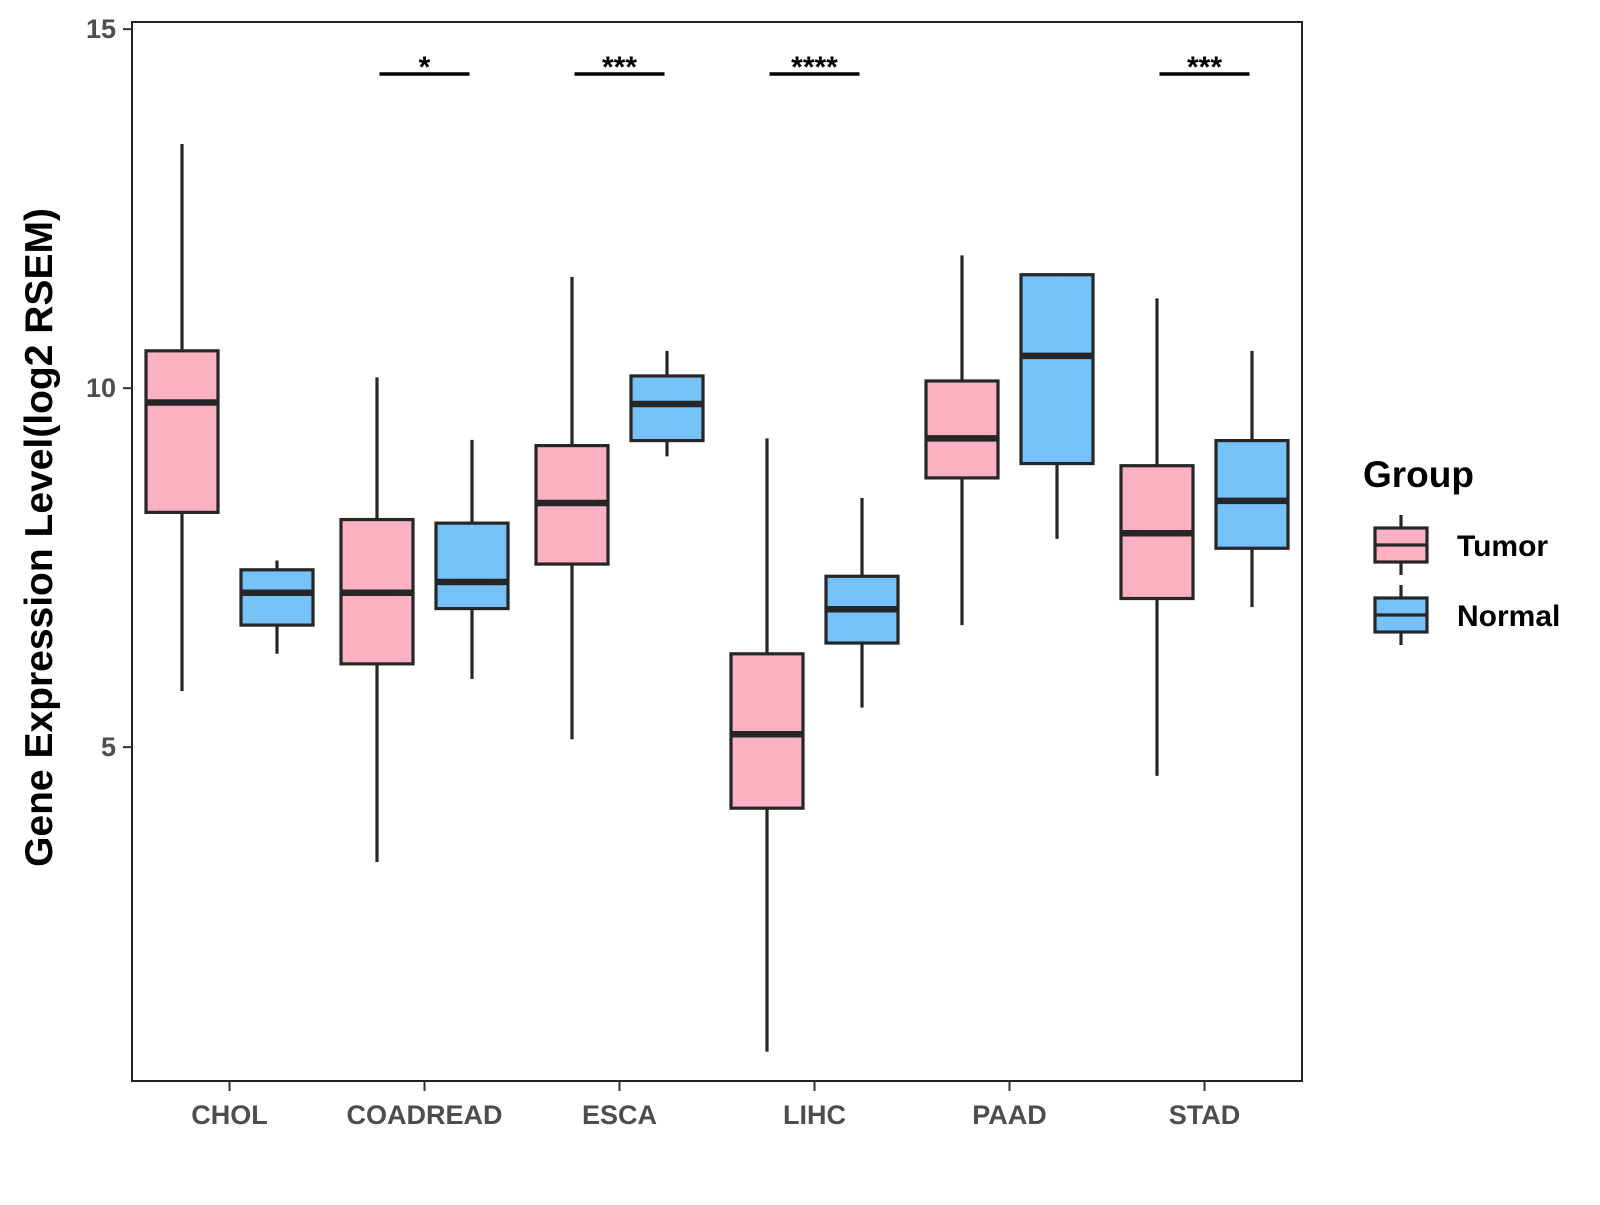  I want to click on legend-label-tumor: Tumor, so click(1502, 546).